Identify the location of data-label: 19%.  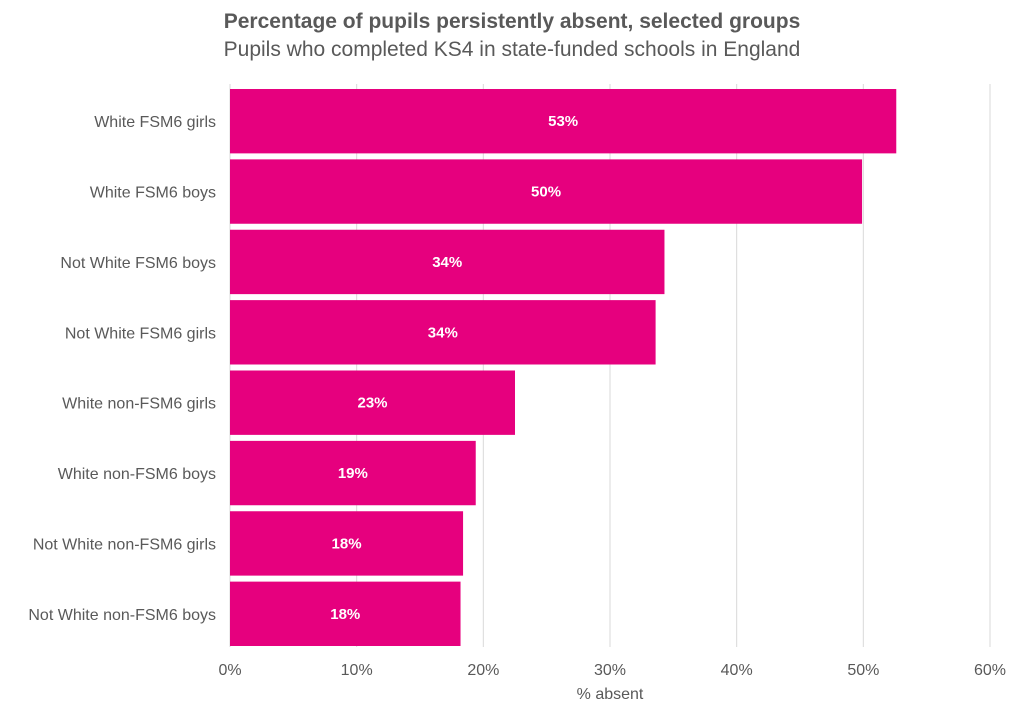
(353, 473).